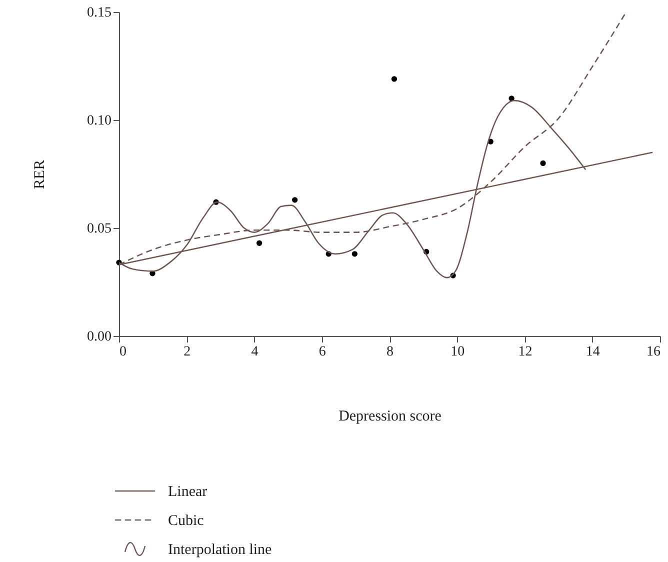  What do you see at coordinates (525, 352) in the screenshot?
I see `x-tick-label: 12` at bounding box center [525, 352].